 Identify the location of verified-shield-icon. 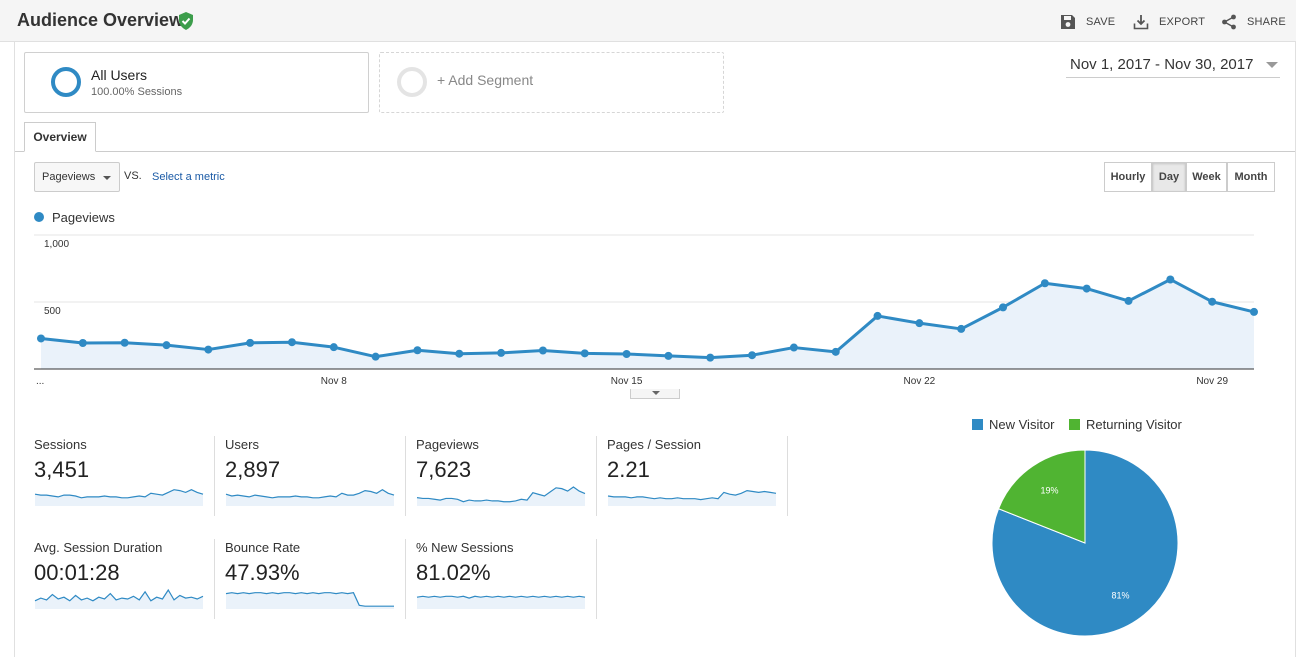
(186, 21).